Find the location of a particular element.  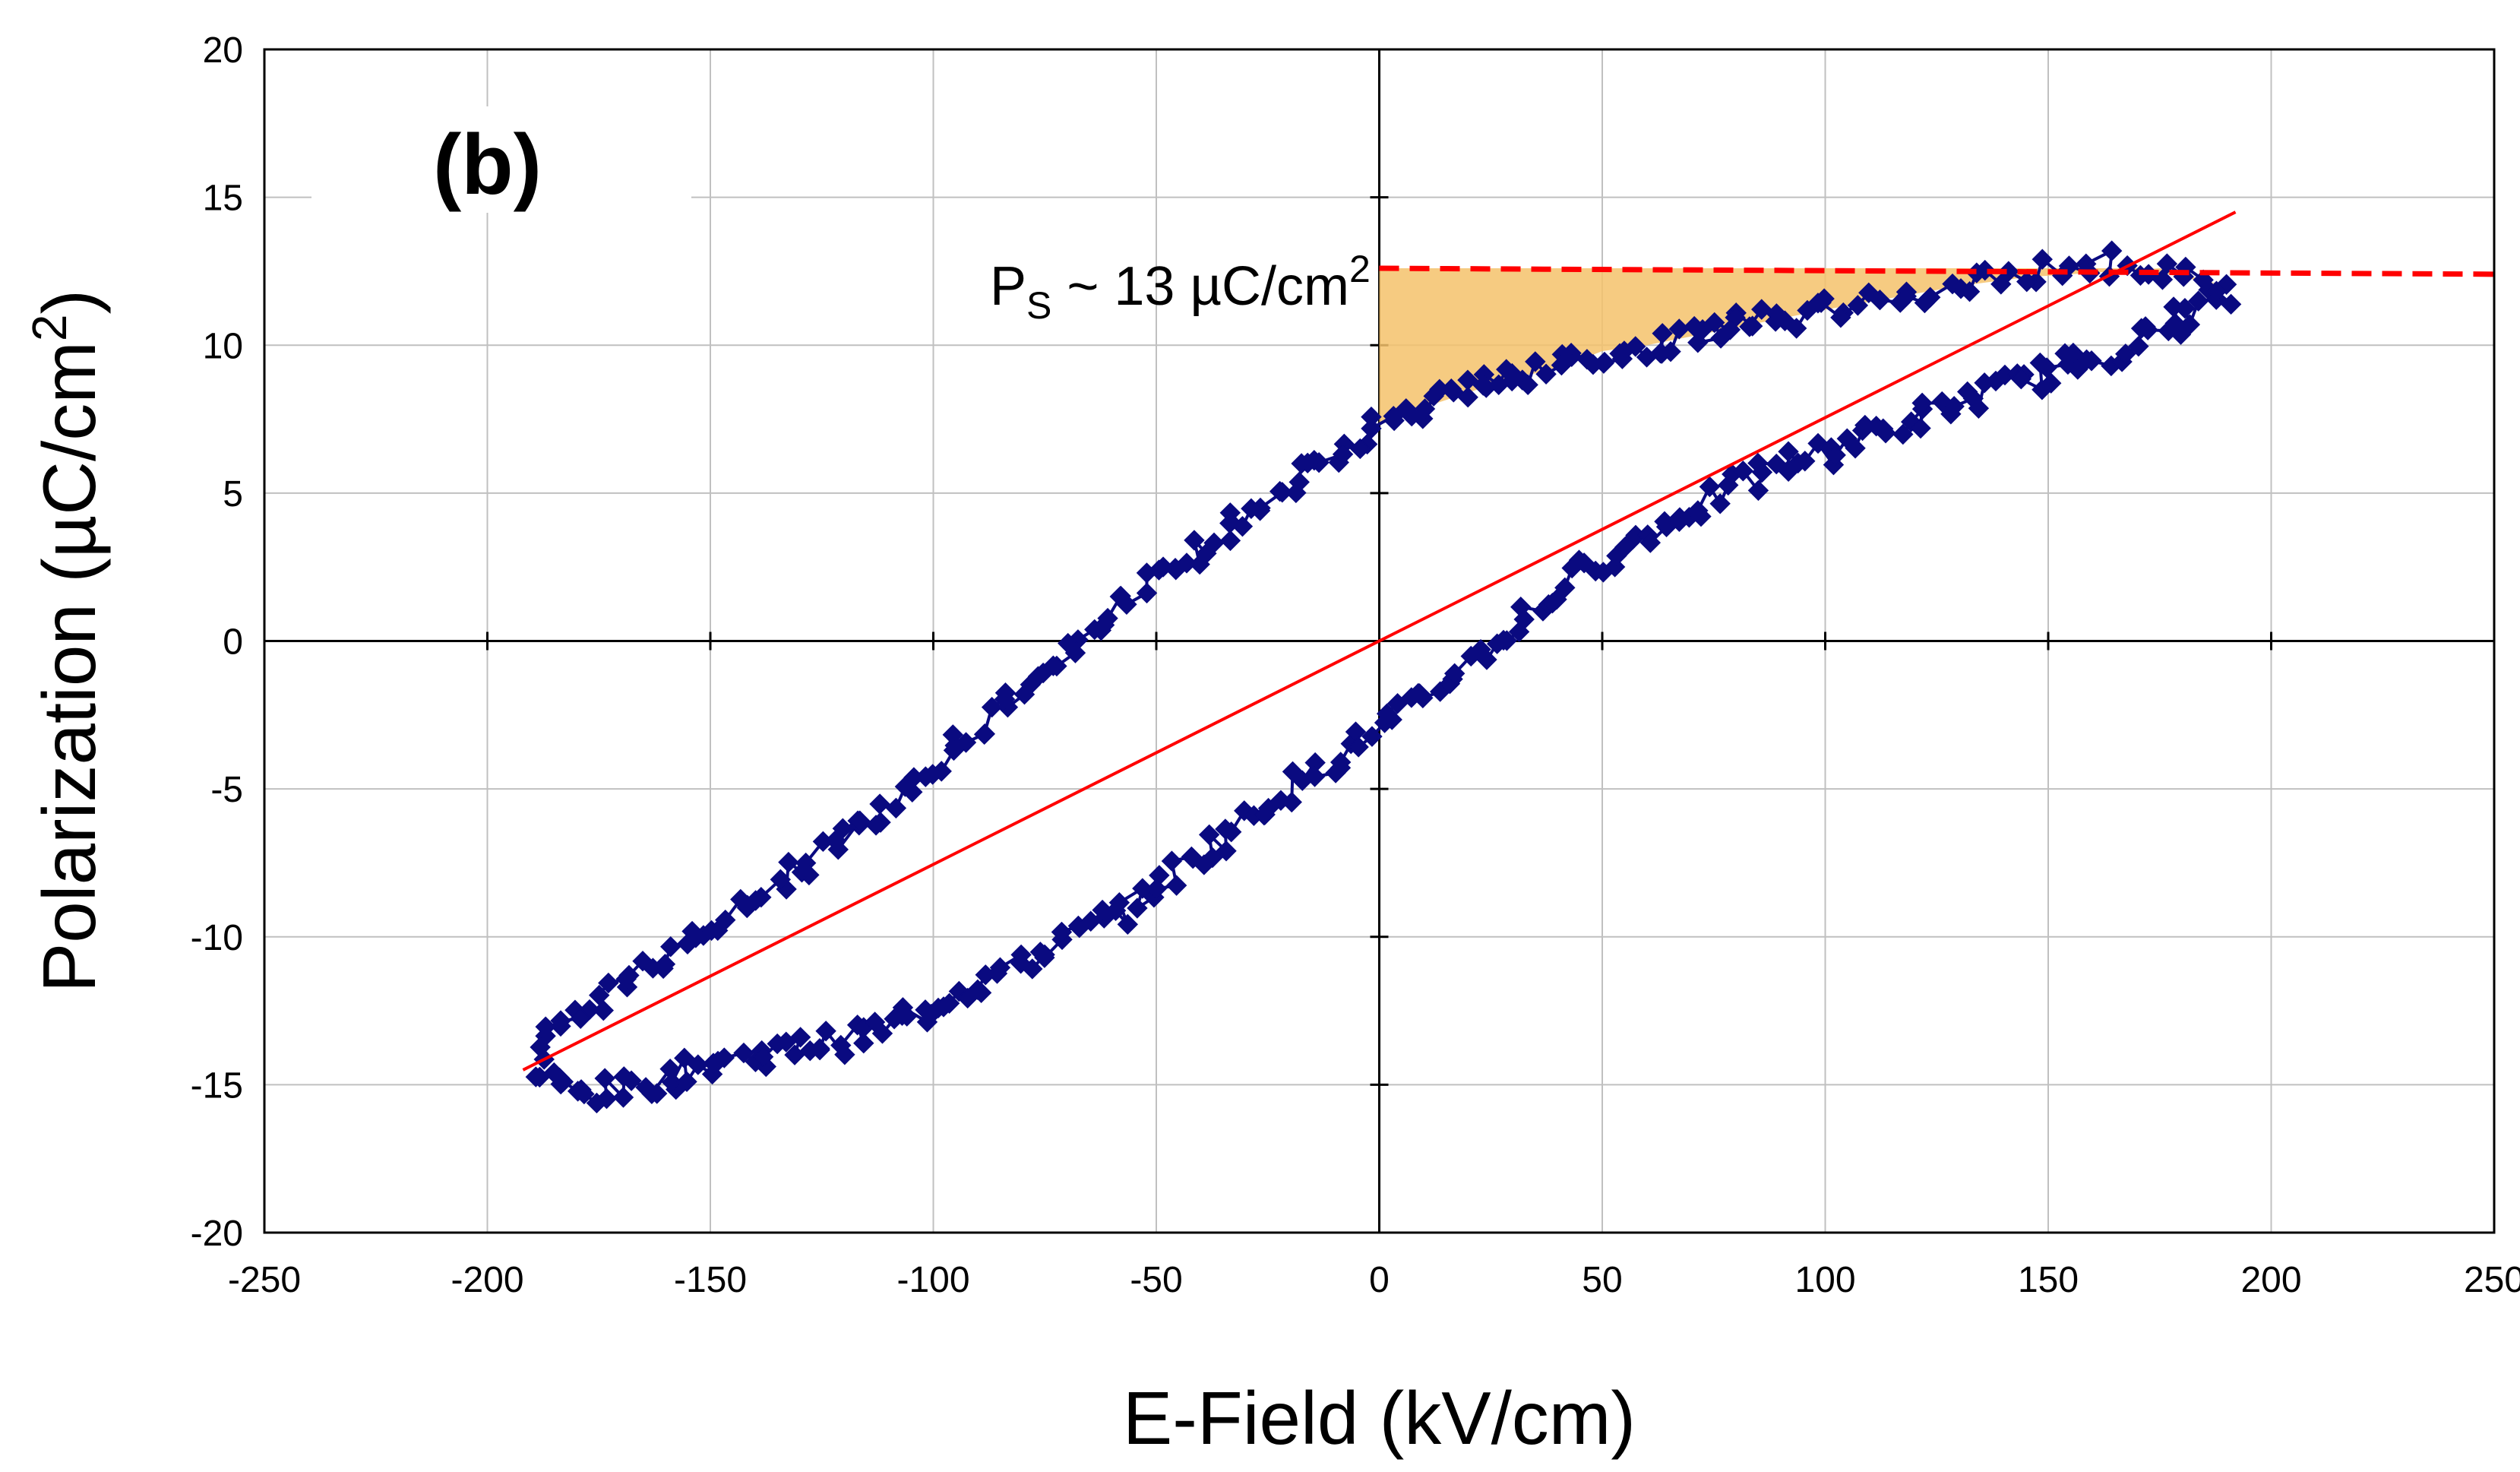

y-axis-title: Polarization (µC/cm2) is located at coordinates (66, 641).